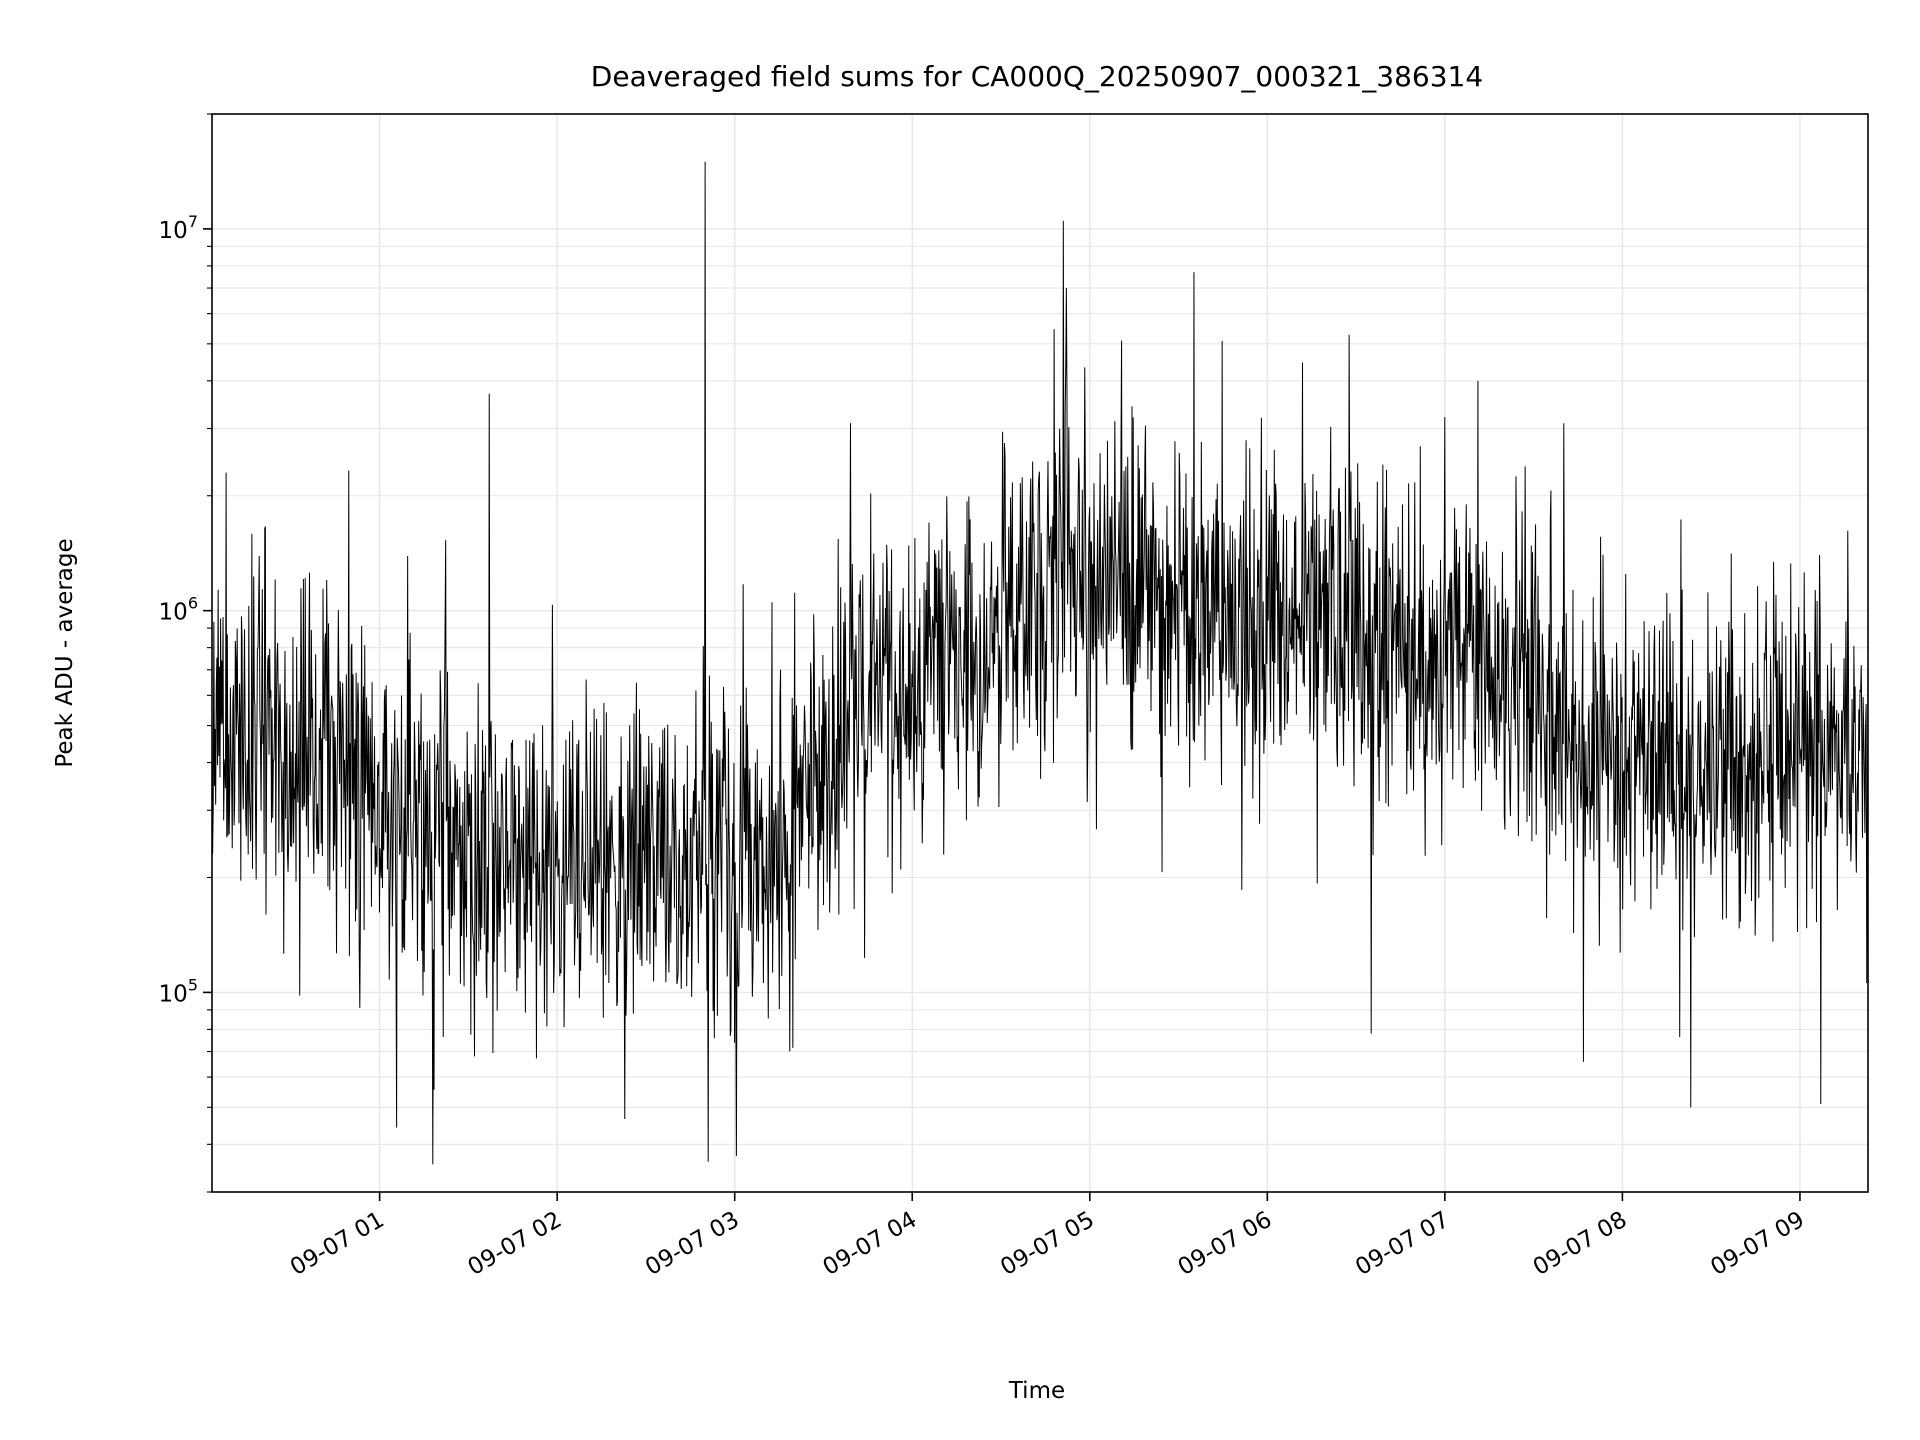  Describe the element at coordinates (178, 610) in the screenshot. I see `y-tick-label: 10⁶` at that location.